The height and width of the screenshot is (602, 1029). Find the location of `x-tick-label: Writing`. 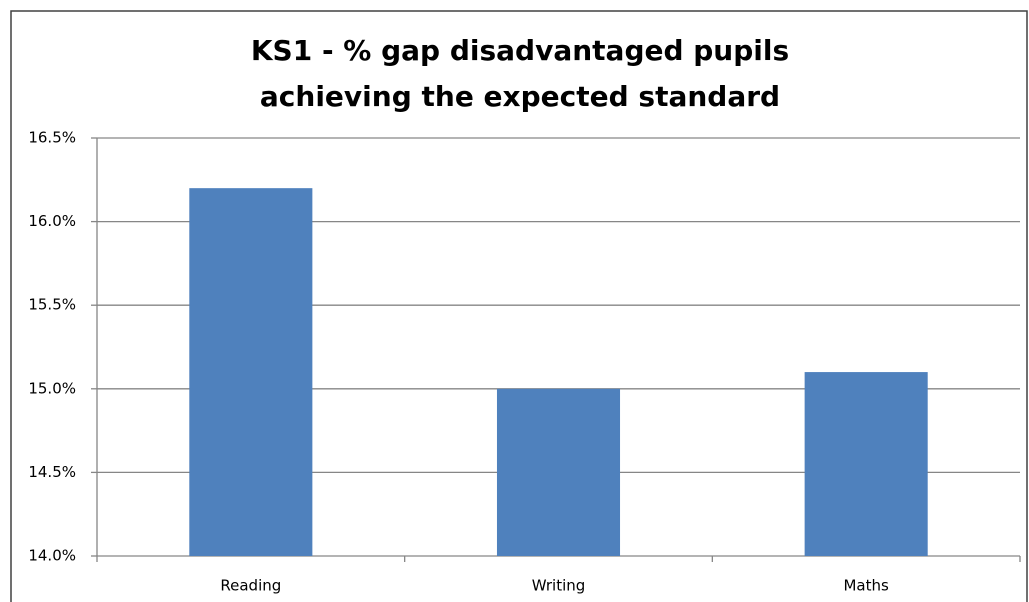

x-tick-label: Writing is located at coordinates (559, 586).